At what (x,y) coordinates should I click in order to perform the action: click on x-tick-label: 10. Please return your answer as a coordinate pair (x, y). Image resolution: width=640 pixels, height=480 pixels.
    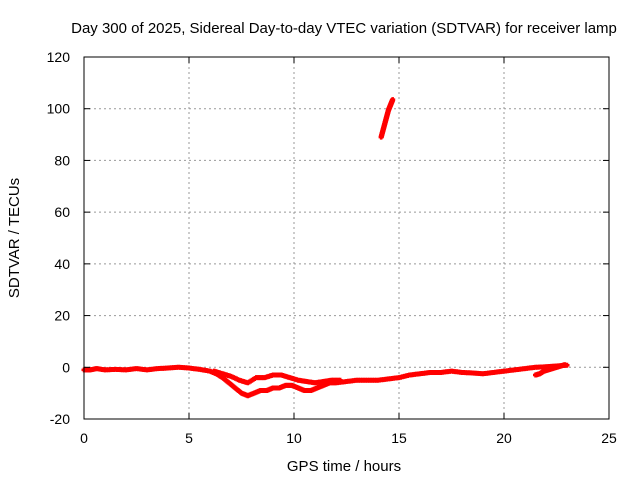
    Looking at the image, I should click on (294, 438).